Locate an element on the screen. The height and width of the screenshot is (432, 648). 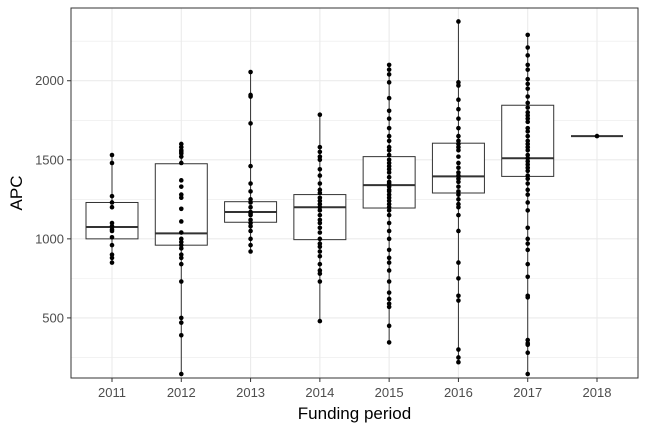
y-tick-label: 1000 is located at coordinates (49, 238).